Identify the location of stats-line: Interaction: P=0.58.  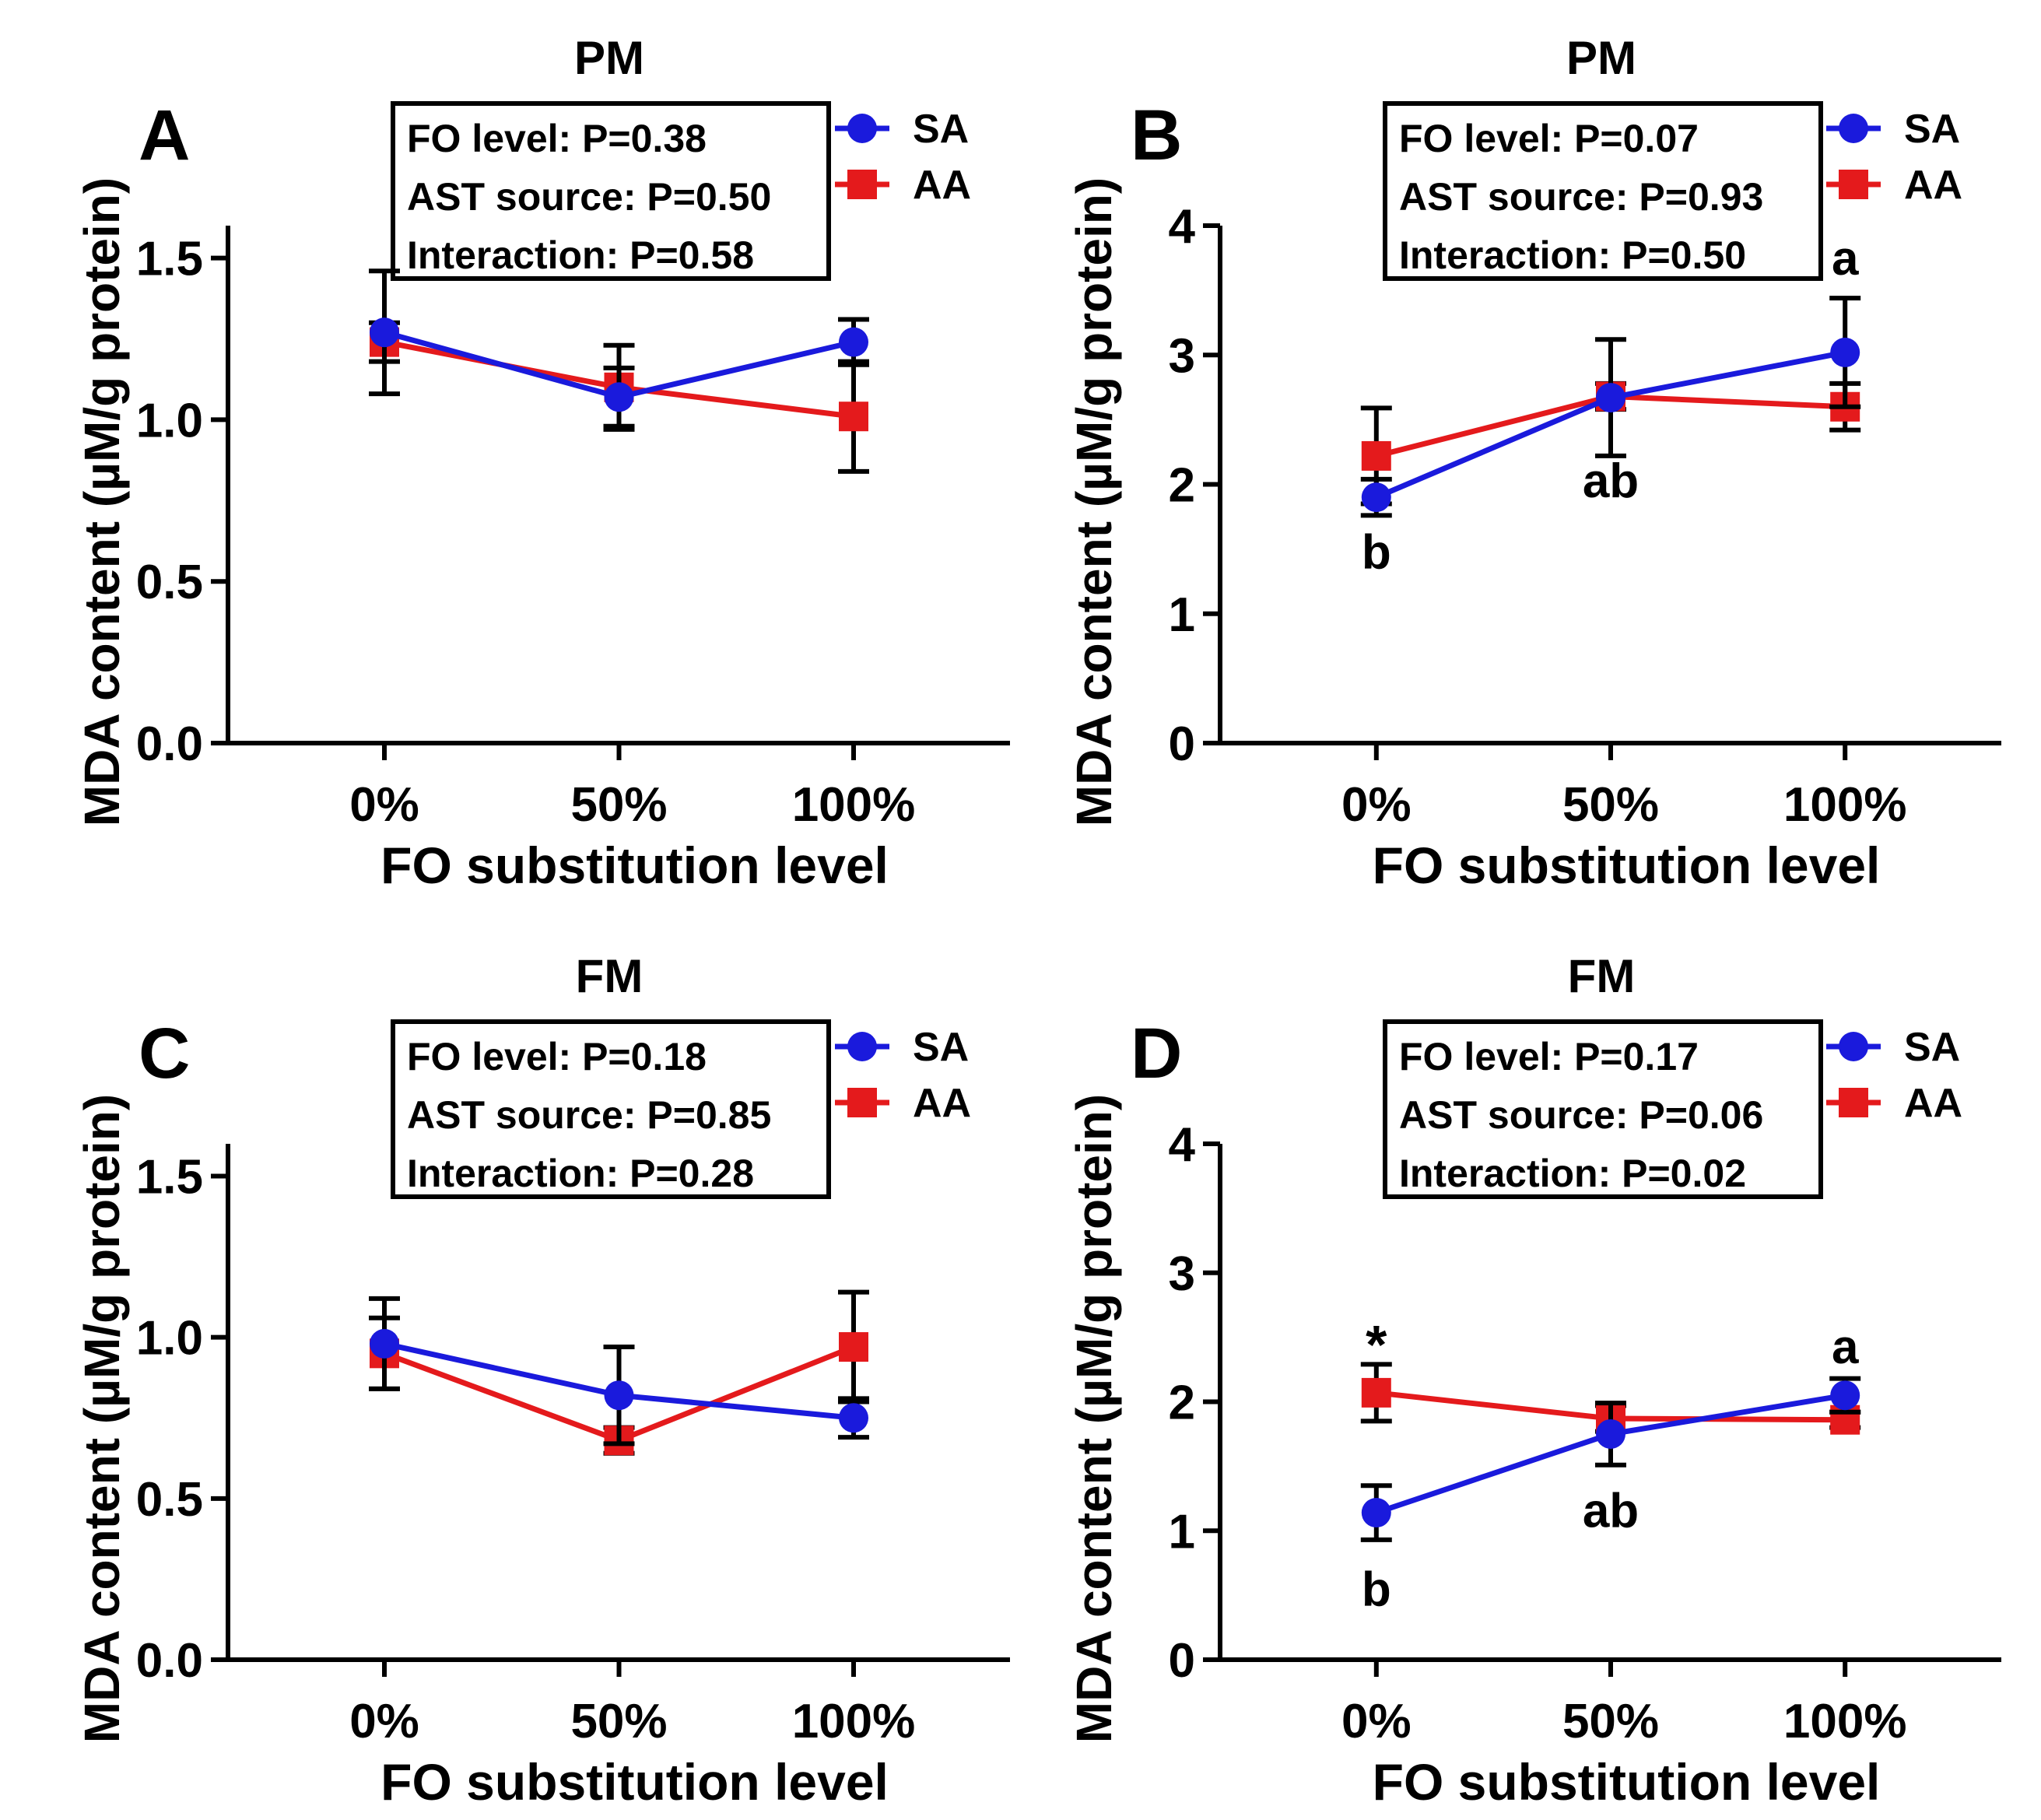
(580, 255).